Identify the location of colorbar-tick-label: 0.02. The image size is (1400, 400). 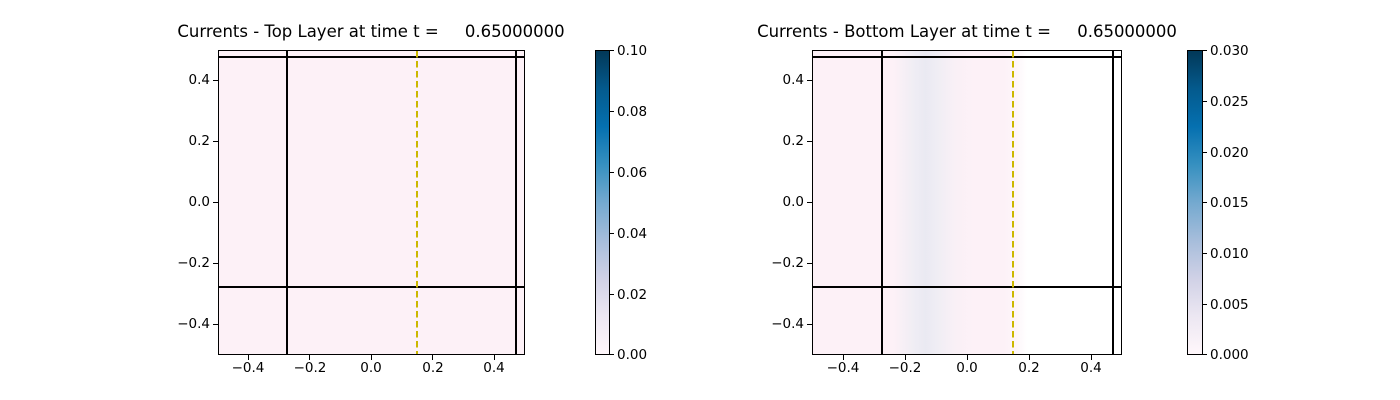
(632, 295).